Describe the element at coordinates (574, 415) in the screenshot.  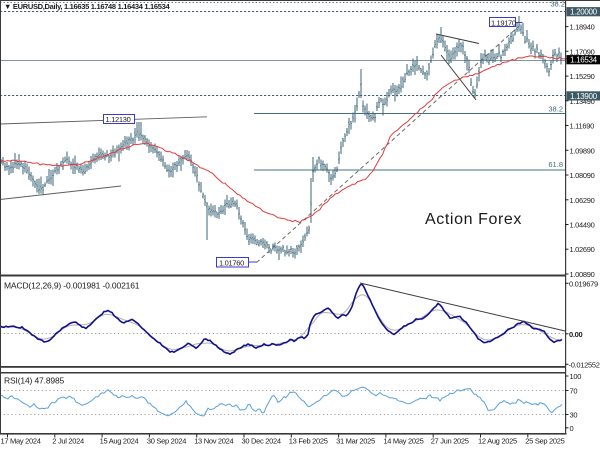
I see `svg-text: 30` at that location.